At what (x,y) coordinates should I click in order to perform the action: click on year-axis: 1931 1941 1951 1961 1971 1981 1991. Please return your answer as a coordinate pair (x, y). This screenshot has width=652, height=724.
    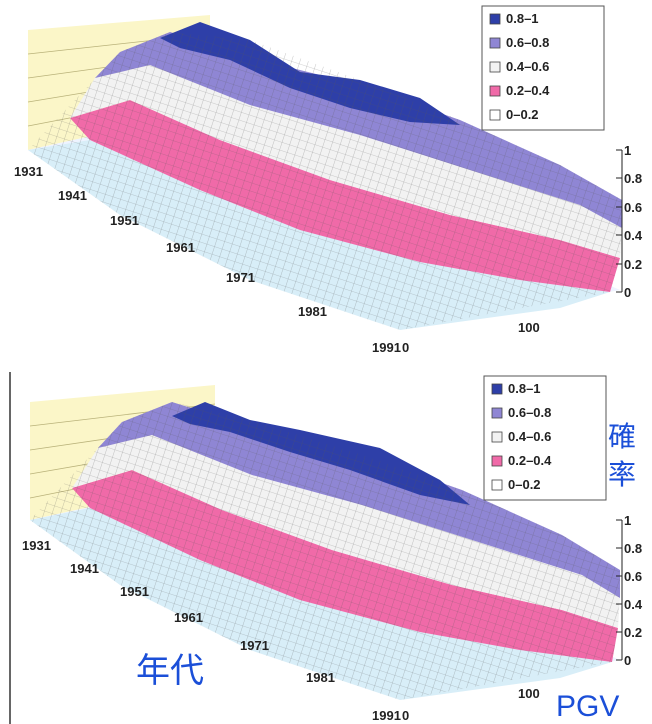
    Looking at the image, I should click on (211, 630).